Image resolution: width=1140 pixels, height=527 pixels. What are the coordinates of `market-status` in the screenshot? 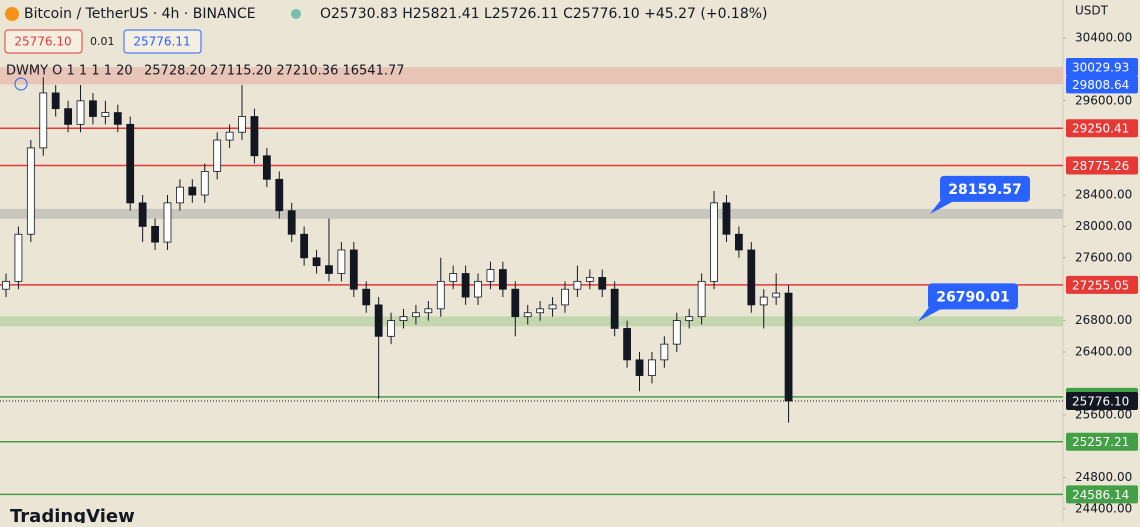 It's located at (296, 14).